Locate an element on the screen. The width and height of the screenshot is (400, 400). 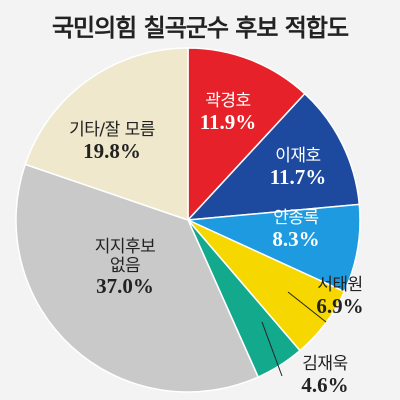
slice-label: 기타/잘 모름 19.8% is located at coordinates (112, 142).